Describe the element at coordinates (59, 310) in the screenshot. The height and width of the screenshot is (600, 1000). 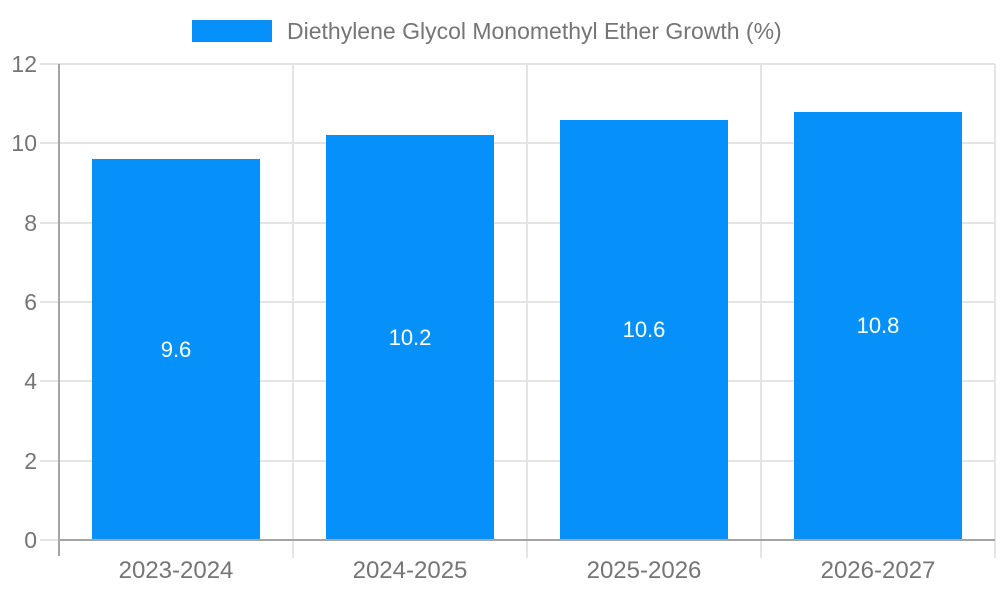
I see `y-axis-line` at that location.